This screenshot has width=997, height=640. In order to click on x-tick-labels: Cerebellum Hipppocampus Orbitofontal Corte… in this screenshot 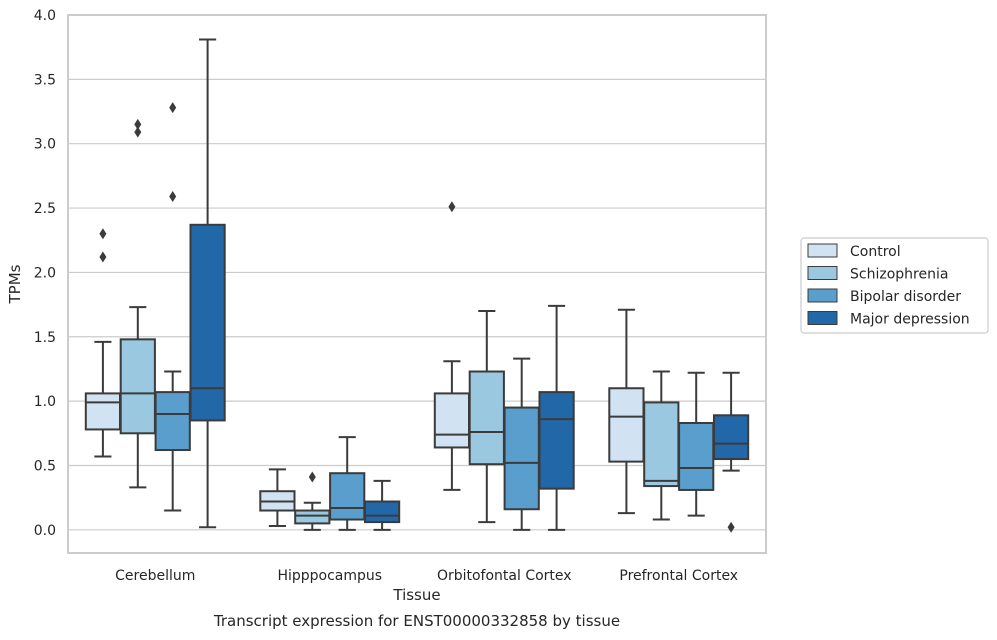, I will do `click(426, 576)`.